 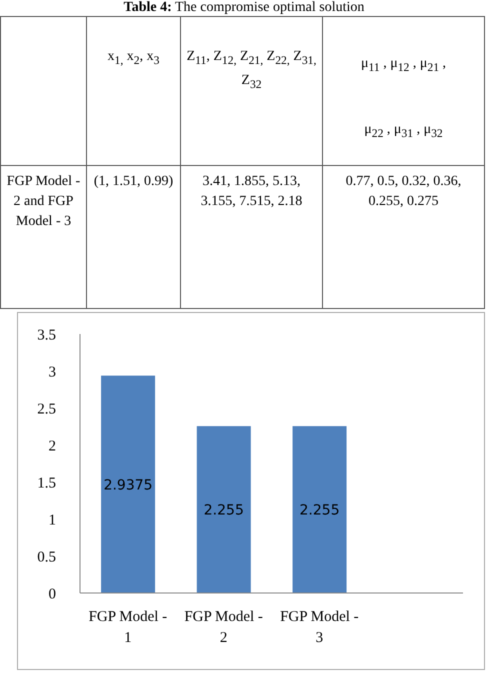 I want to click on y-tick-label: 1, so click(x=52, y=520).